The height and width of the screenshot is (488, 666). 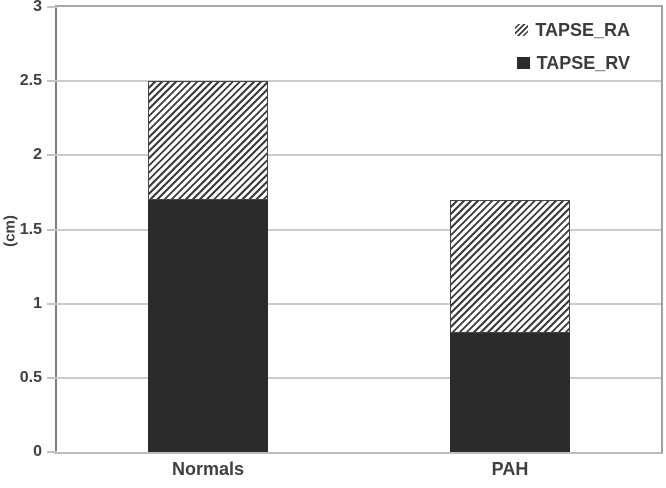 What do you see at coordinates (510, 469) in the screenshot?
I see `x-tick-label-pah: PAH` at bounding box center [510, 469].